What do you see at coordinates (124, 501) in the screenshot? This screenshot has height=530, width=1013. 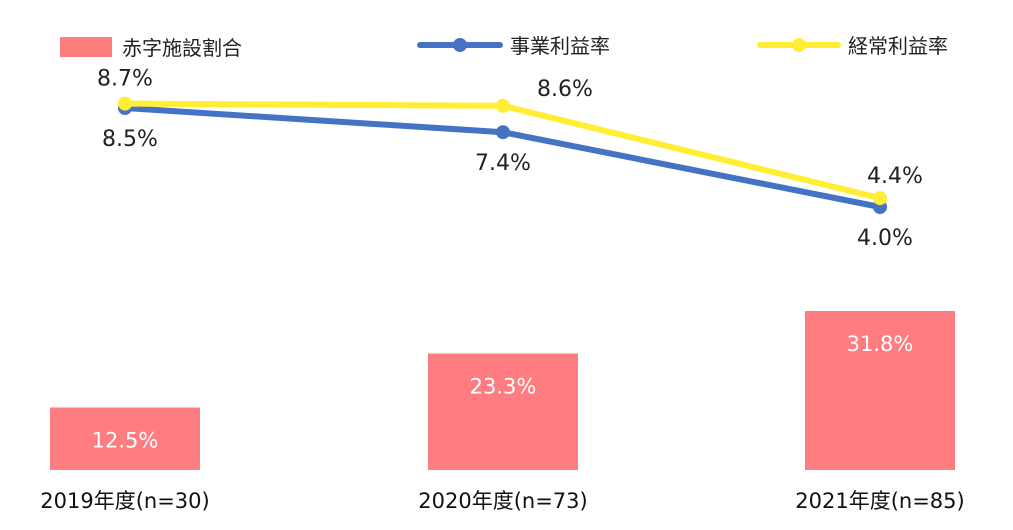 I see `category-label-1: 2019年度(n=30)` at bounding box center [124, 501].